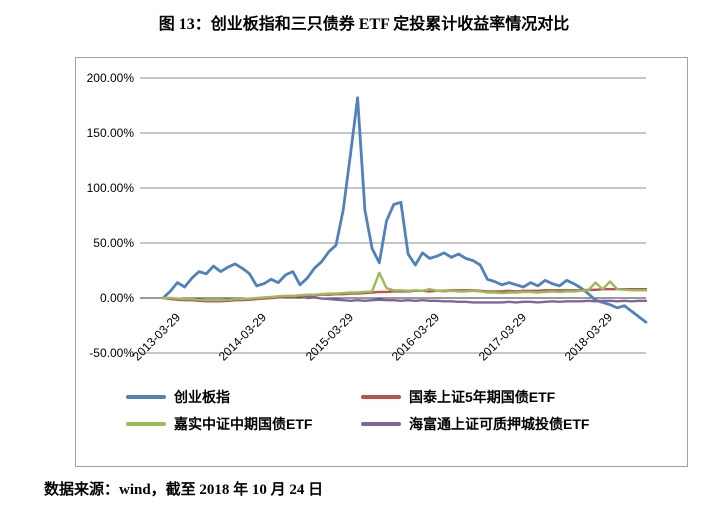 Image resolution: width=728 pixels, height=520 pixels. Describe the element at coordinates (499, 424) in the screenshot. I see `legend-label: 海富通上证可质押城投债ETF` at that location.